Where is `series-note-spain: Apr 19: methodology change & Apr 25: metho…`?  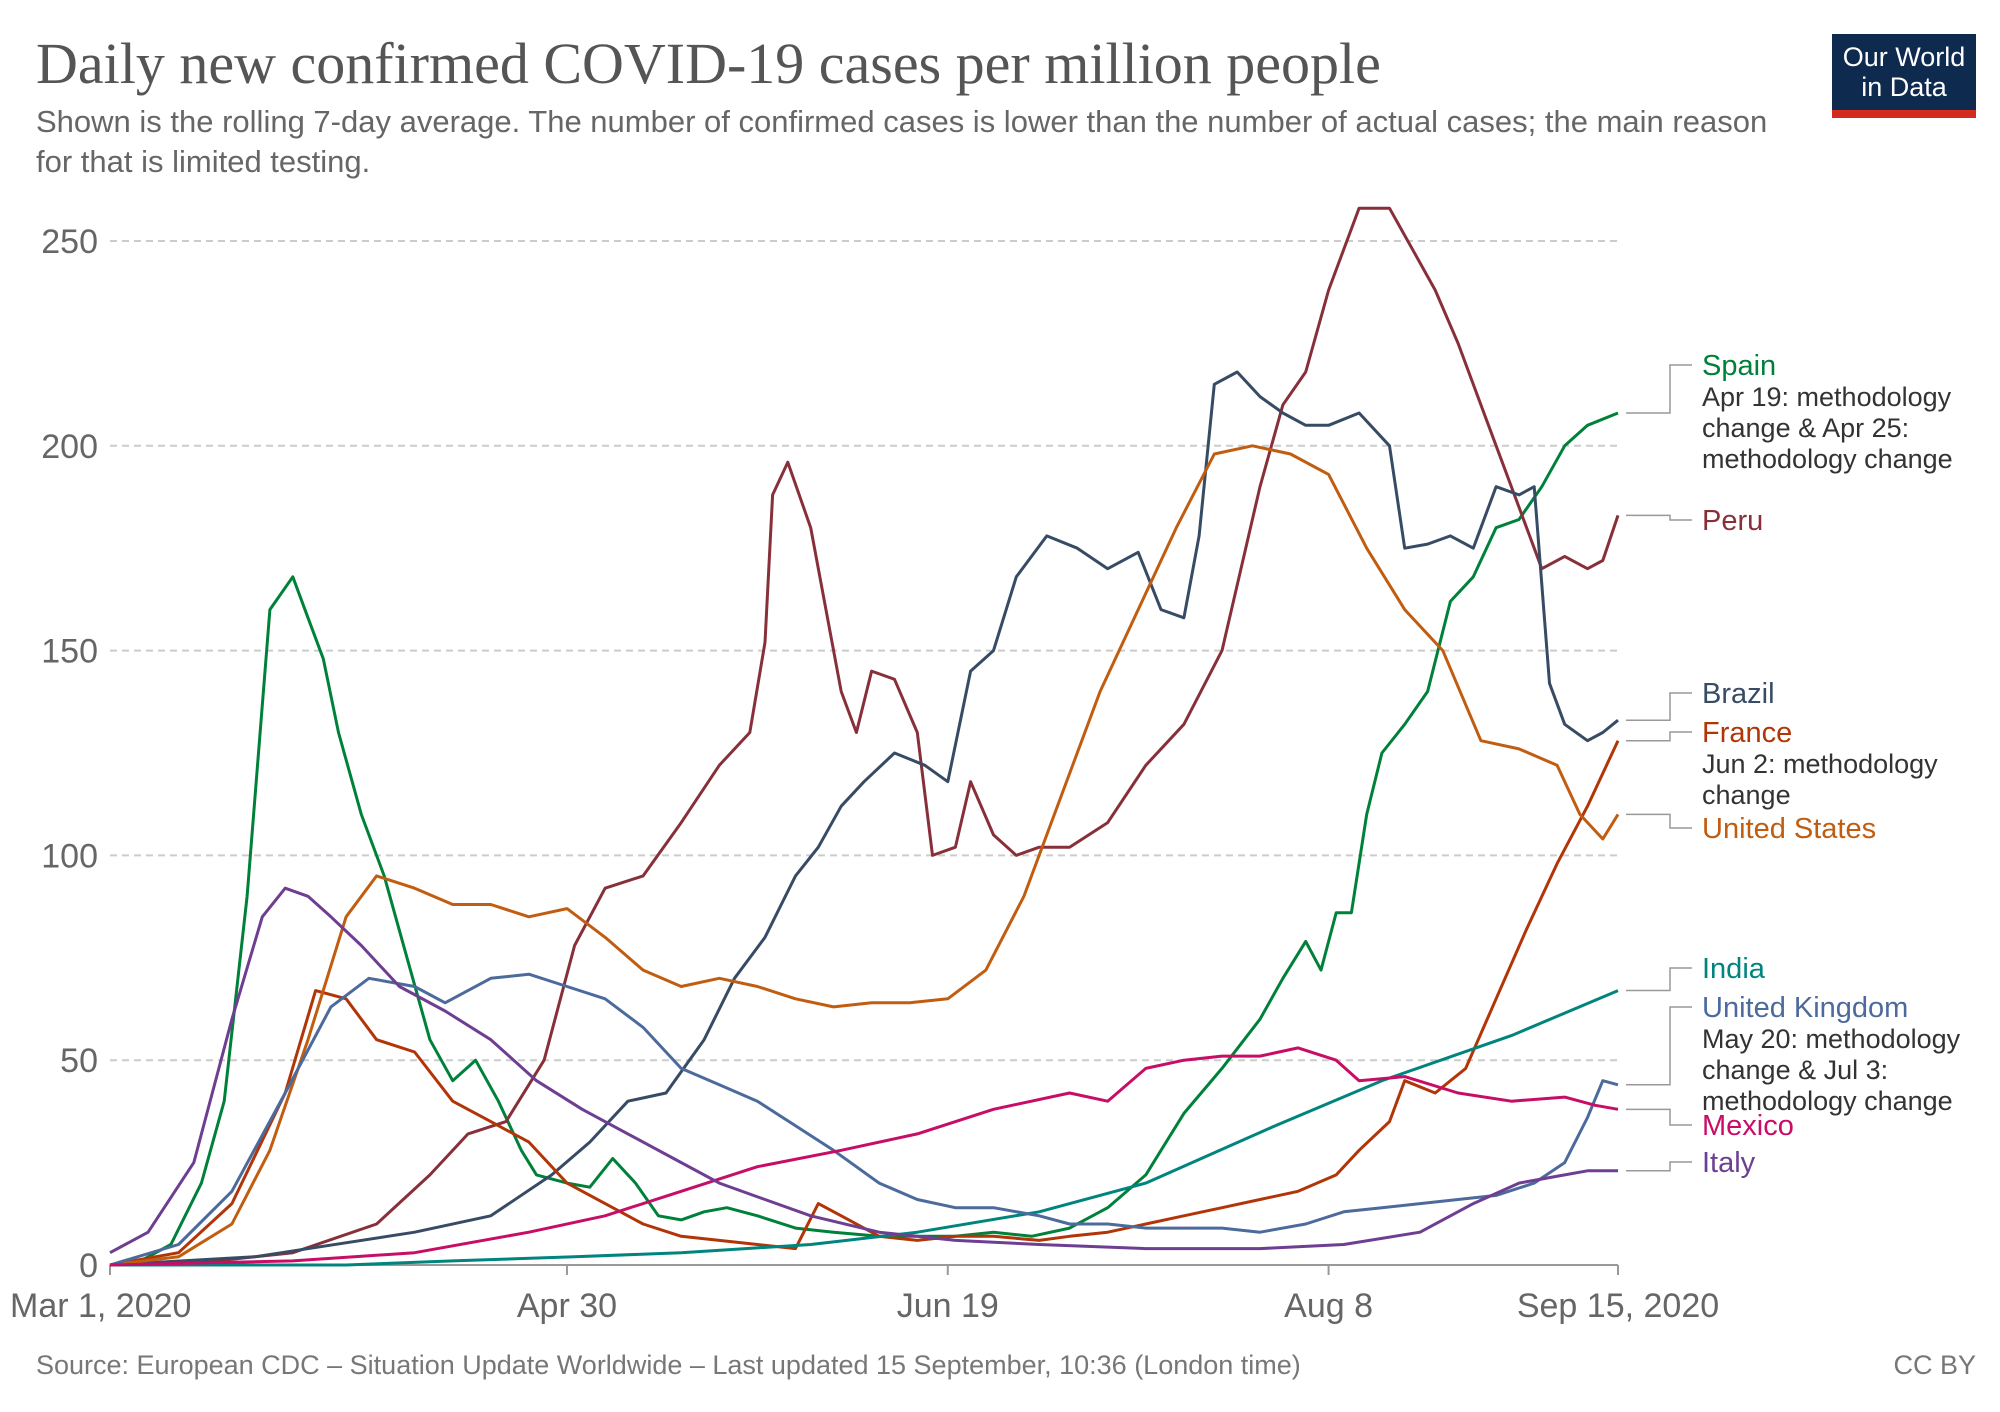
series-note-spain: Apr 19: methodology change & Apr 25: metho… is located at coordinates (1827, 428).